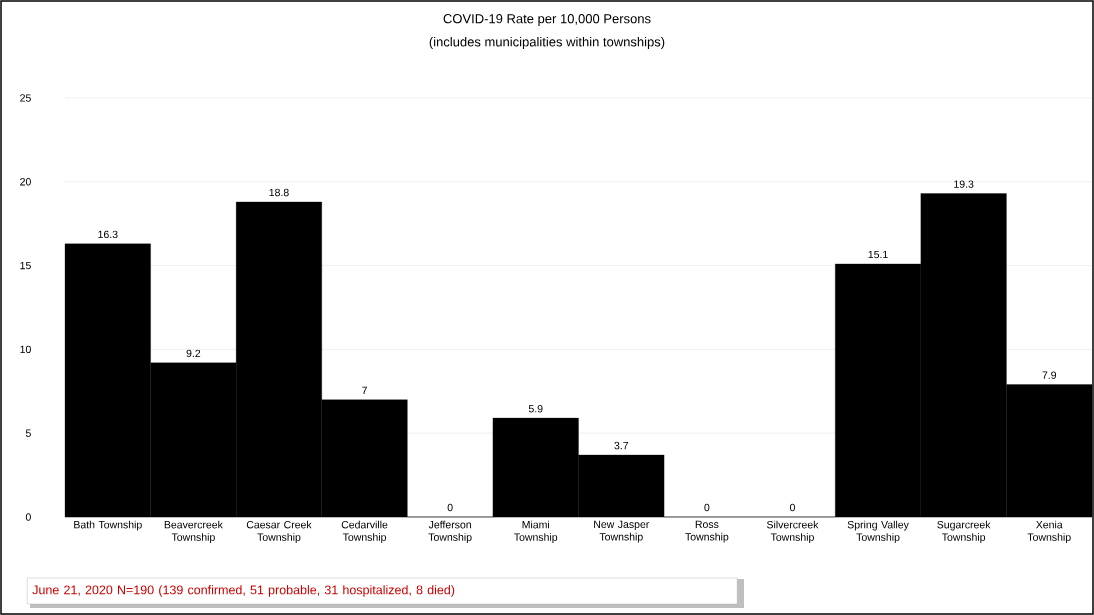 The image size is (1094, 615). What do you see at coordinates (25, 98) in the screenshot?
I see `y-tick-label: 25` at bounding box center [25, 98].